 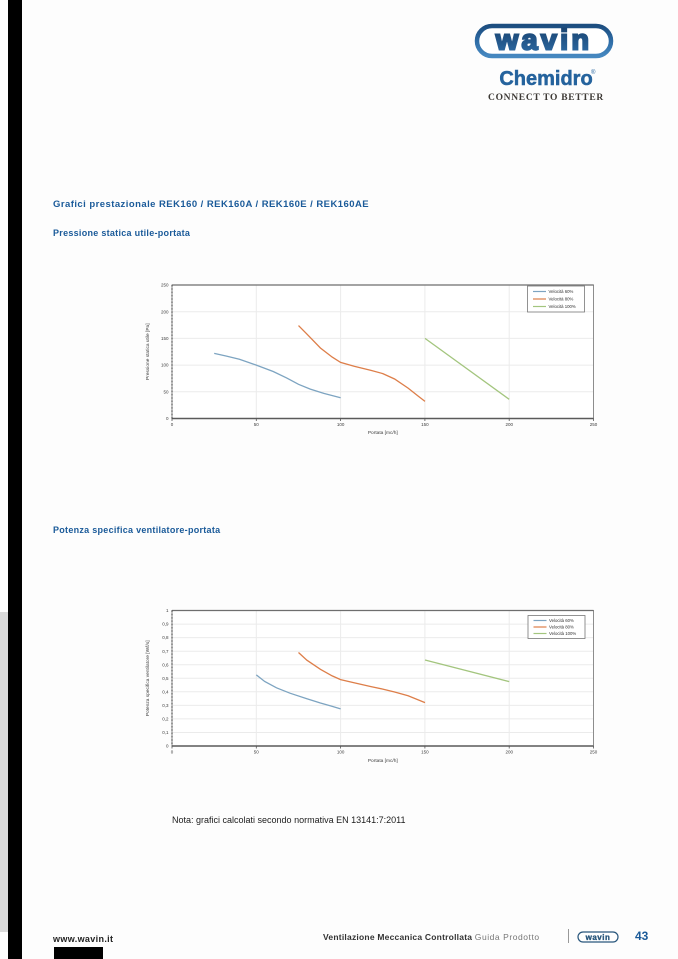 What do you see at coordinates (165, 705) in the screenshot?
I see `svg-text: 0,3` at bounding box center [165, 705].